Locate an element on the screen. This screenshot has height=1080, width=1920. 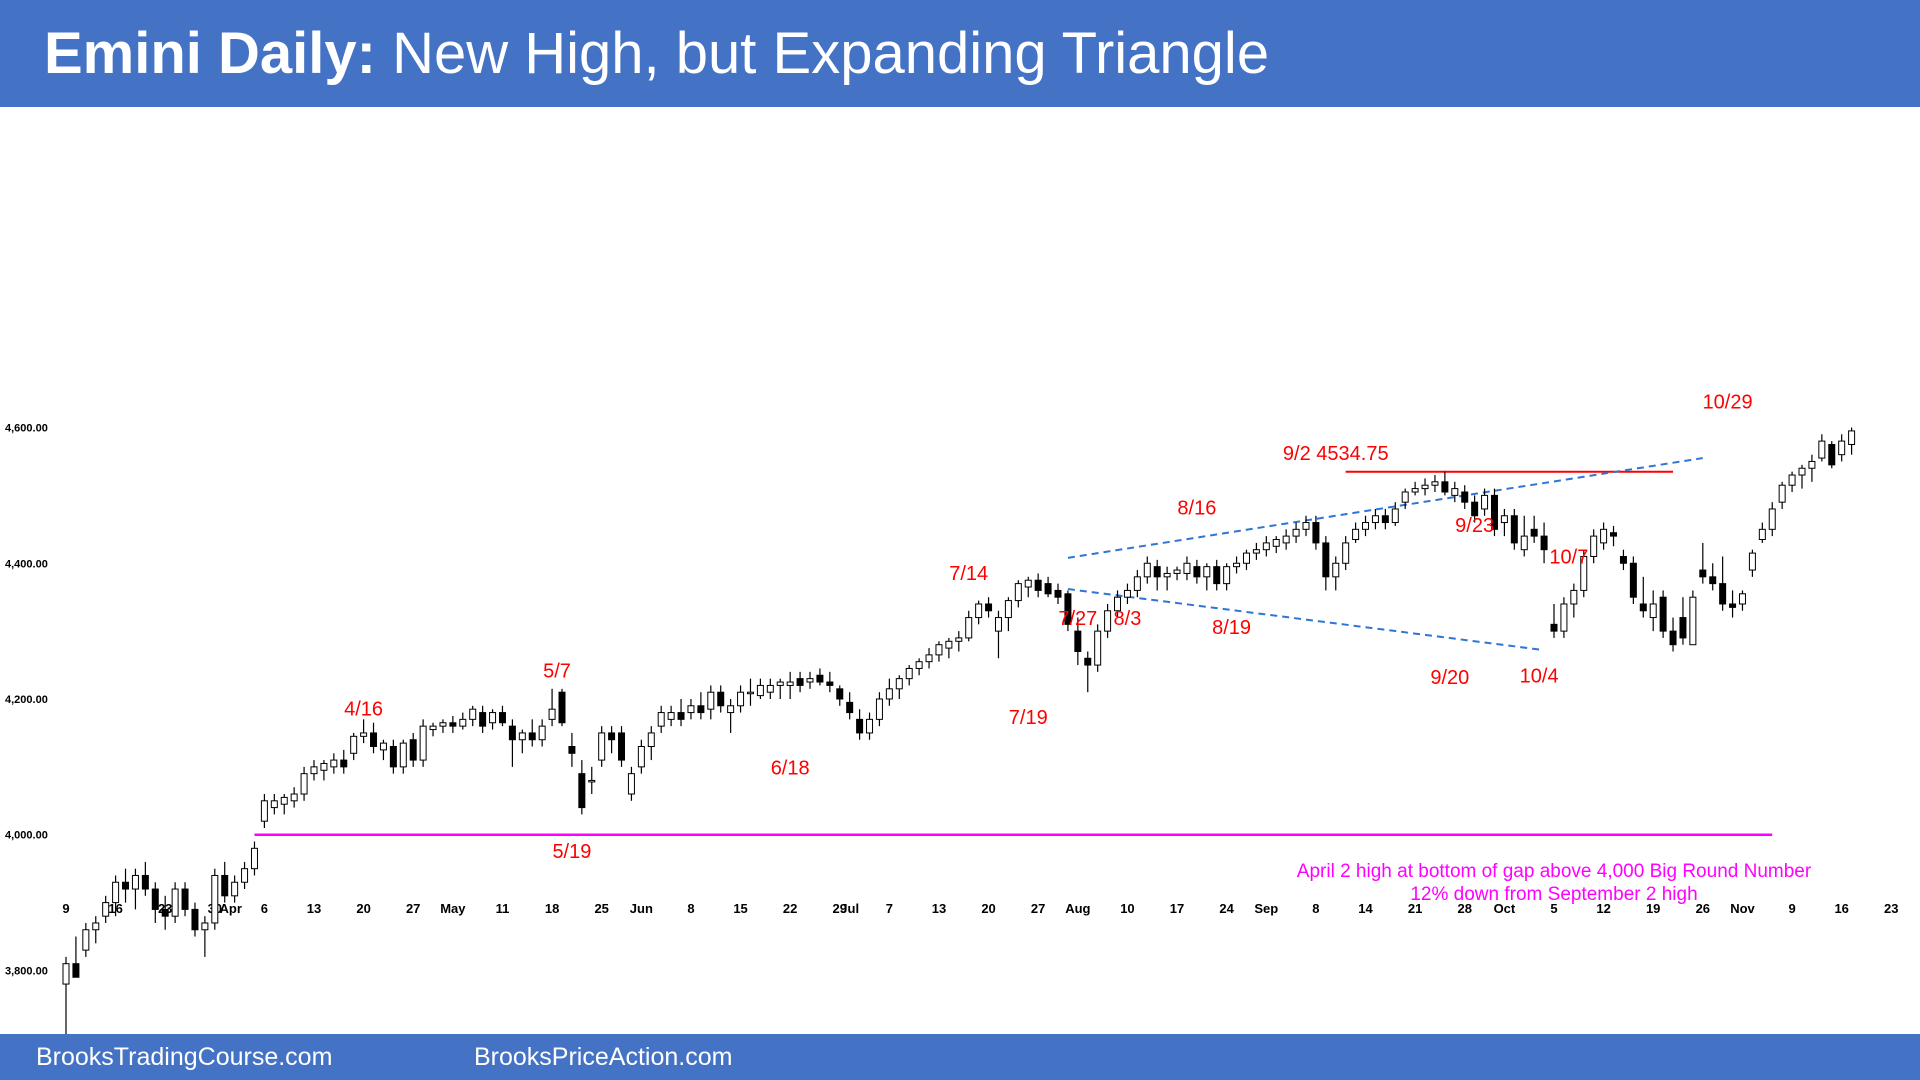
annotation-label: 8/19 is located at coordinates (1231, 628).